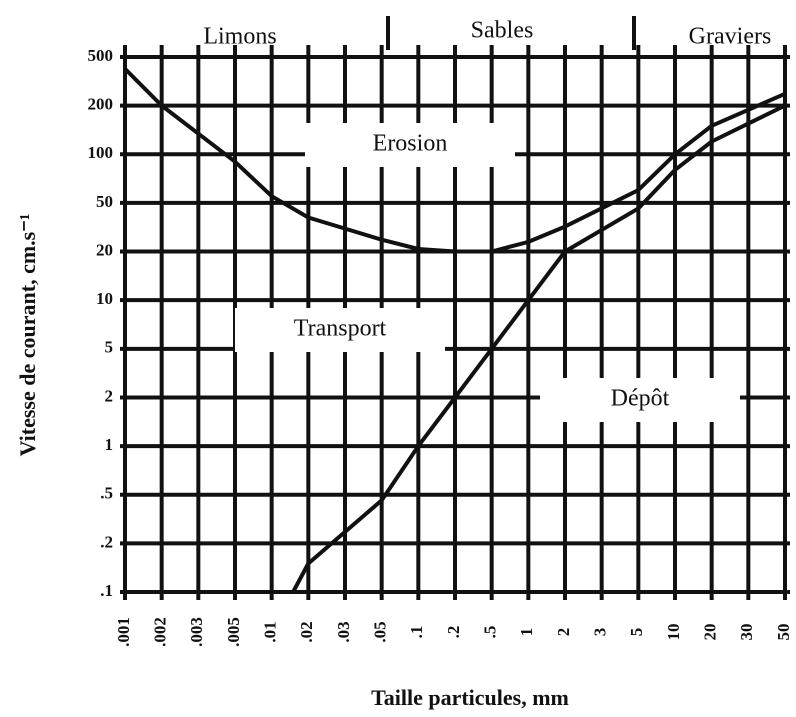  What do you see at coordinates (239, 37) in the screenshot?
I see `zone-label: Limons` at bounding box center [239, 37].